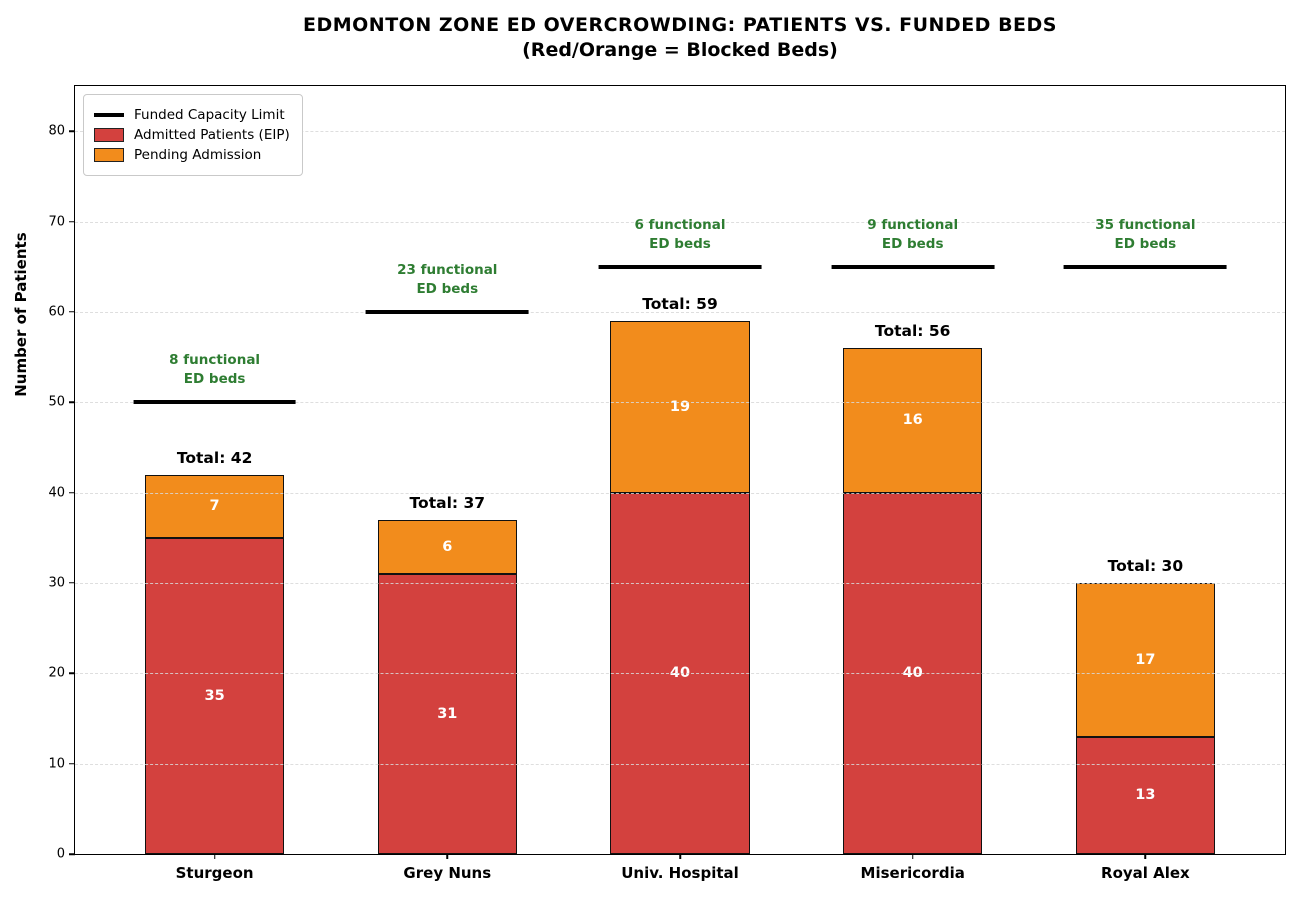  I want to click on annotation-line: 8 functional, so click(215, 360).